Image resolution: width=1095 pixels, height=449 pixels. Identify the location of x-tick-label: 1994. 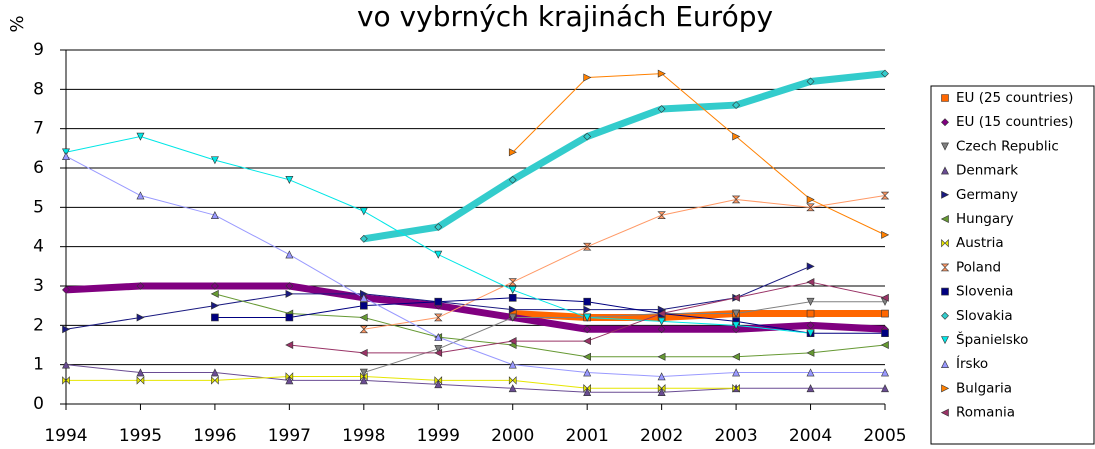
(65, 435).